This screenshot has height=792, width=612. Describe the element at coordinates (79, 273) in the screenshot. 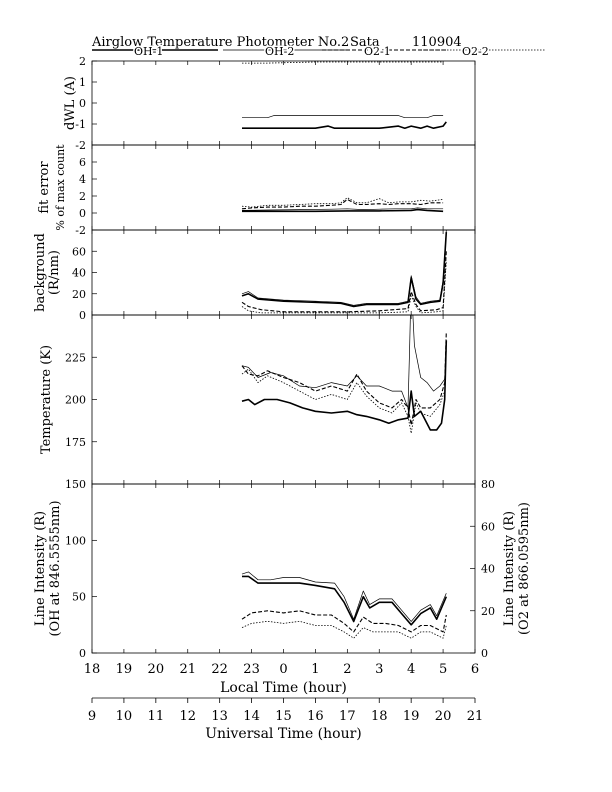

I see `ytick-label: 40` at that location.